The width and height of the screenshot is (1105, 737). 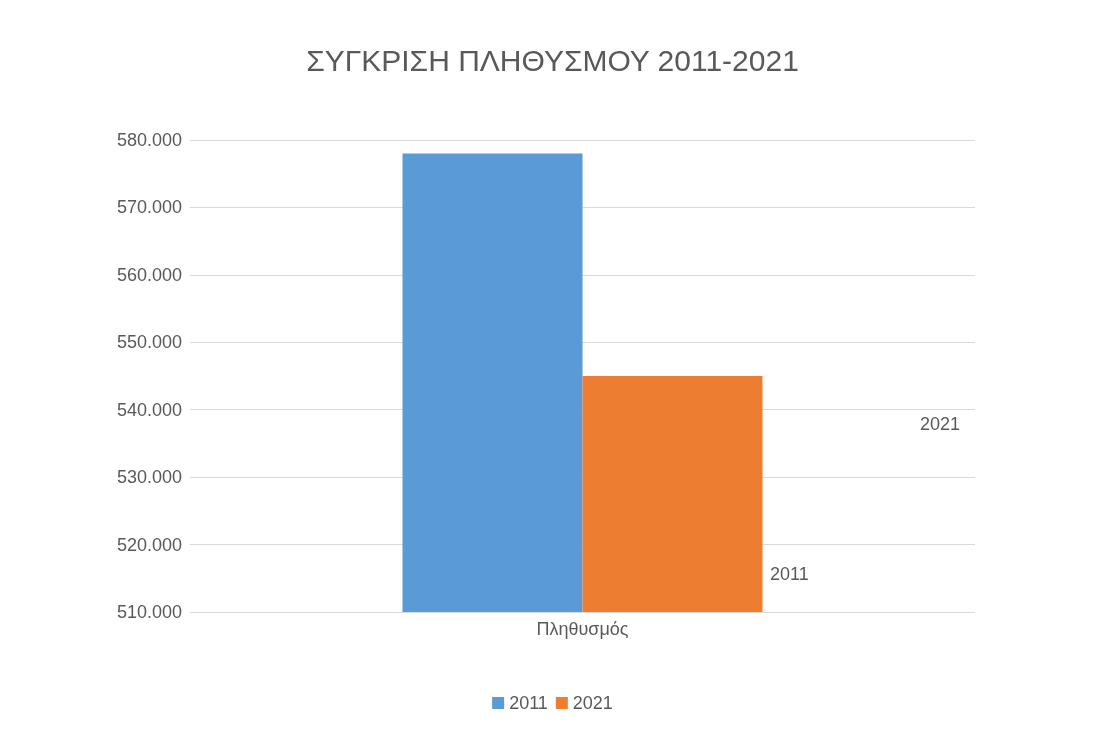 I want to click on annotation: 2021, so click(x=940, y=424).